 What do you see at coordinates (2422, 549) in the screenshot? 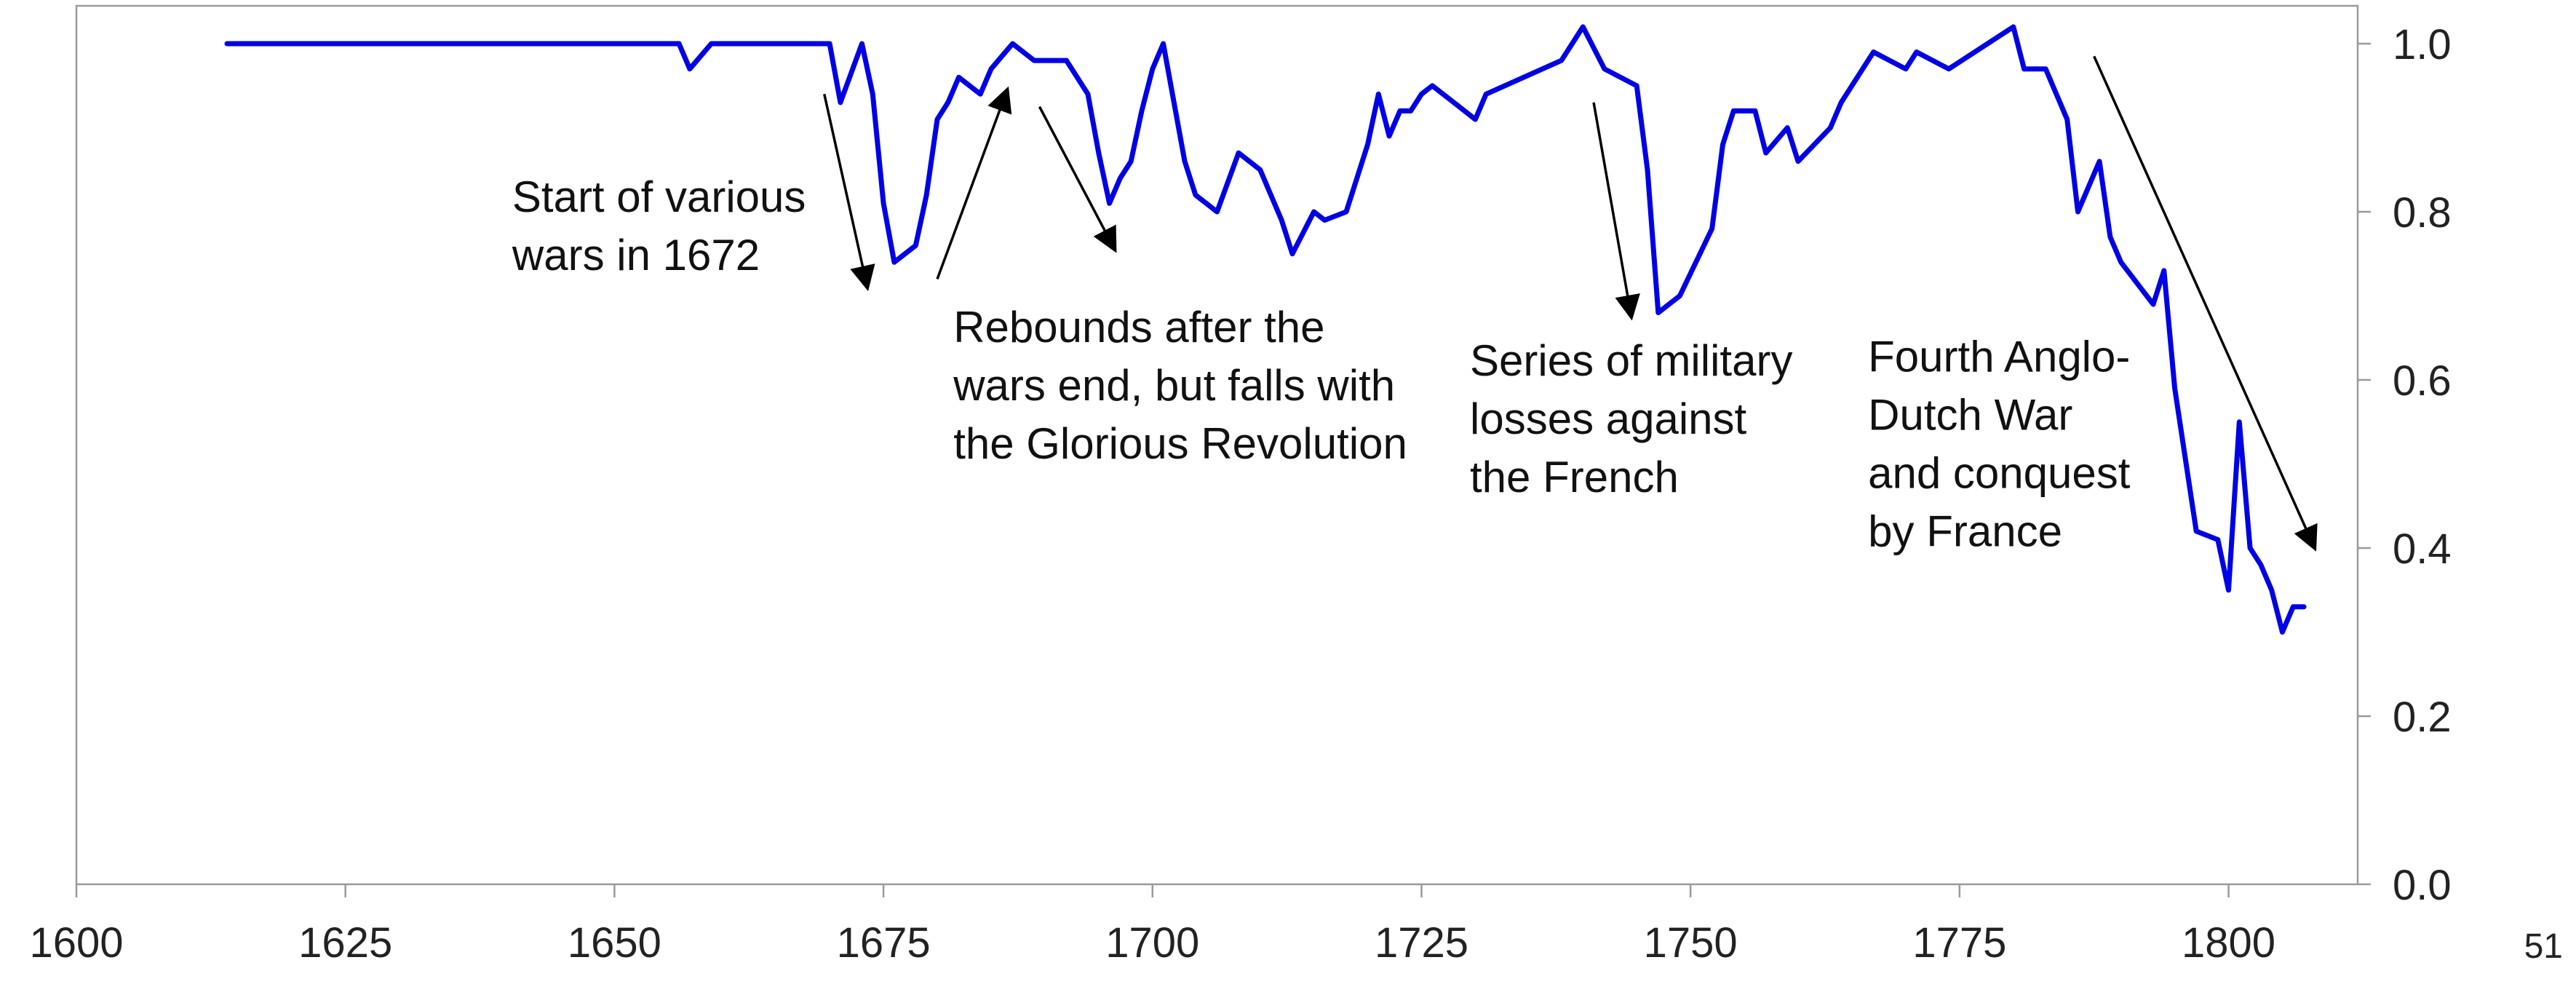
I see `y-tick-label: 0.4` at bounding box center [2422, 549].